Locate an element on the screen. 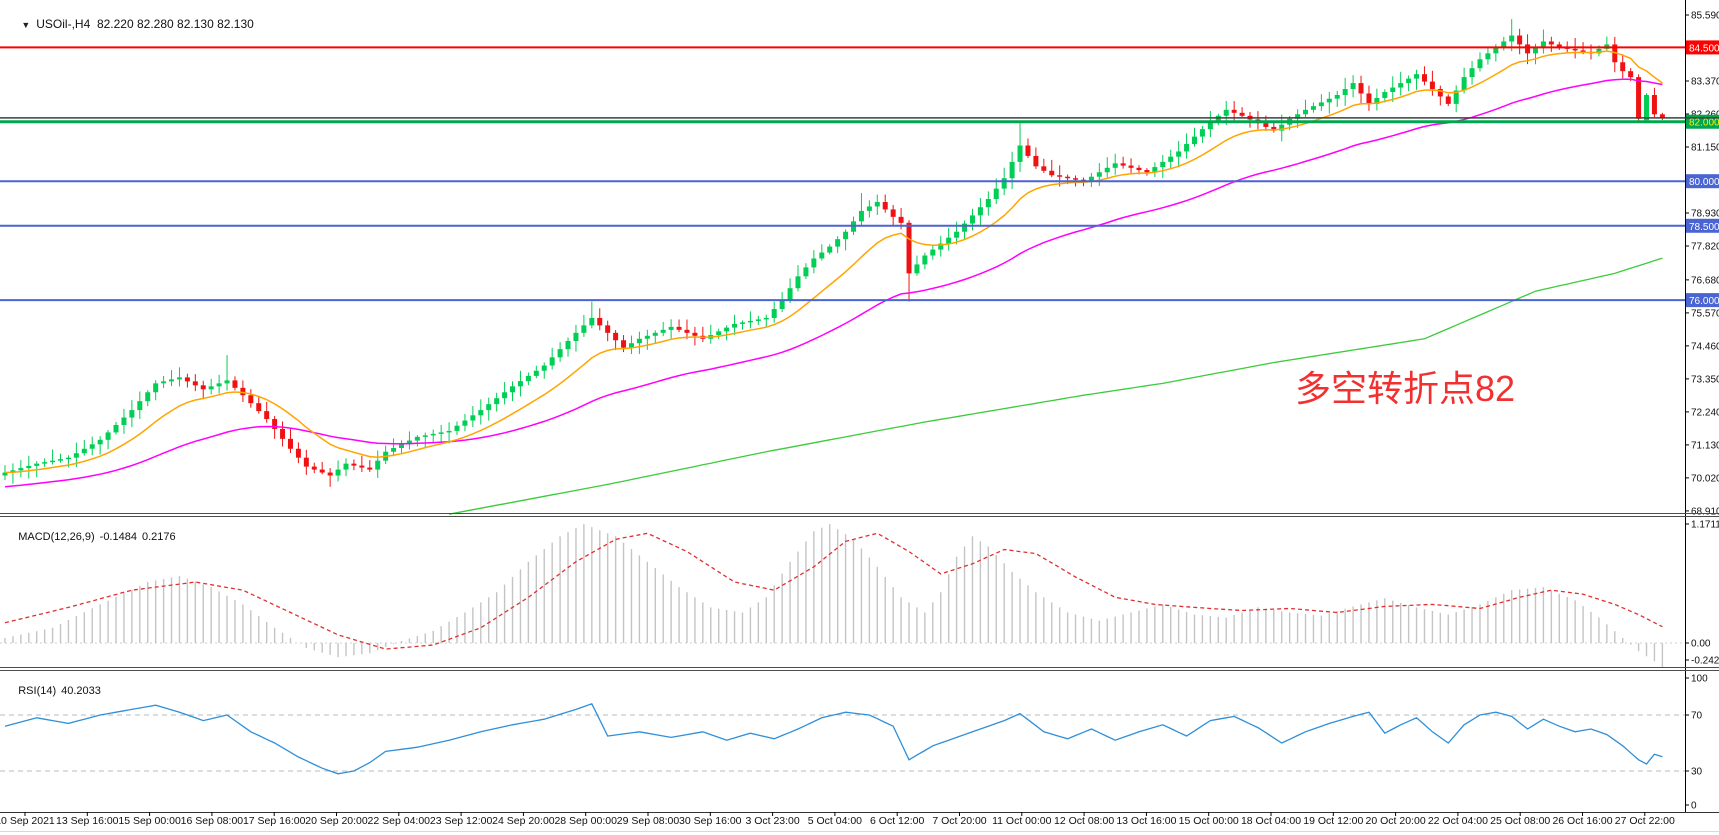 This screenshot has height=835, width=1719. price-tick-label: 77.820 is located at coordinates (1705, 247).